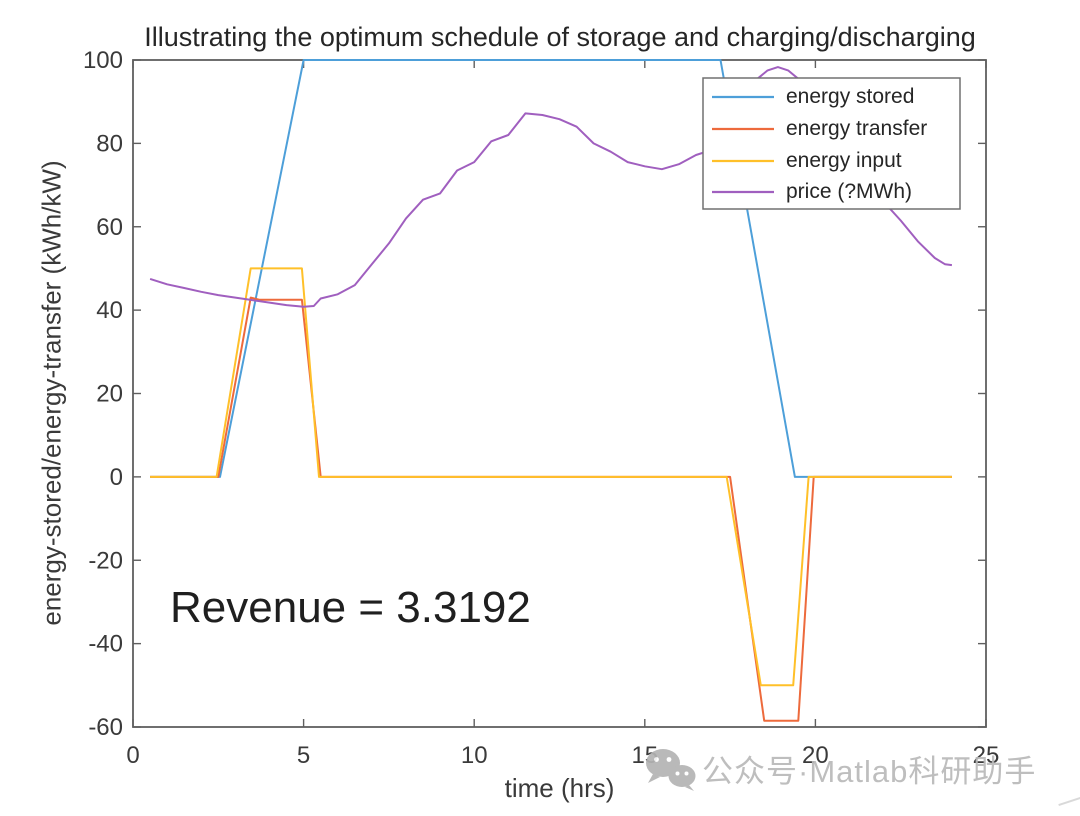 The height and width of the screenshot is (816, 1080). Describe the element at coordinates (109, 310) in the screenshot. I see `y-tick-label: 40` at that location.